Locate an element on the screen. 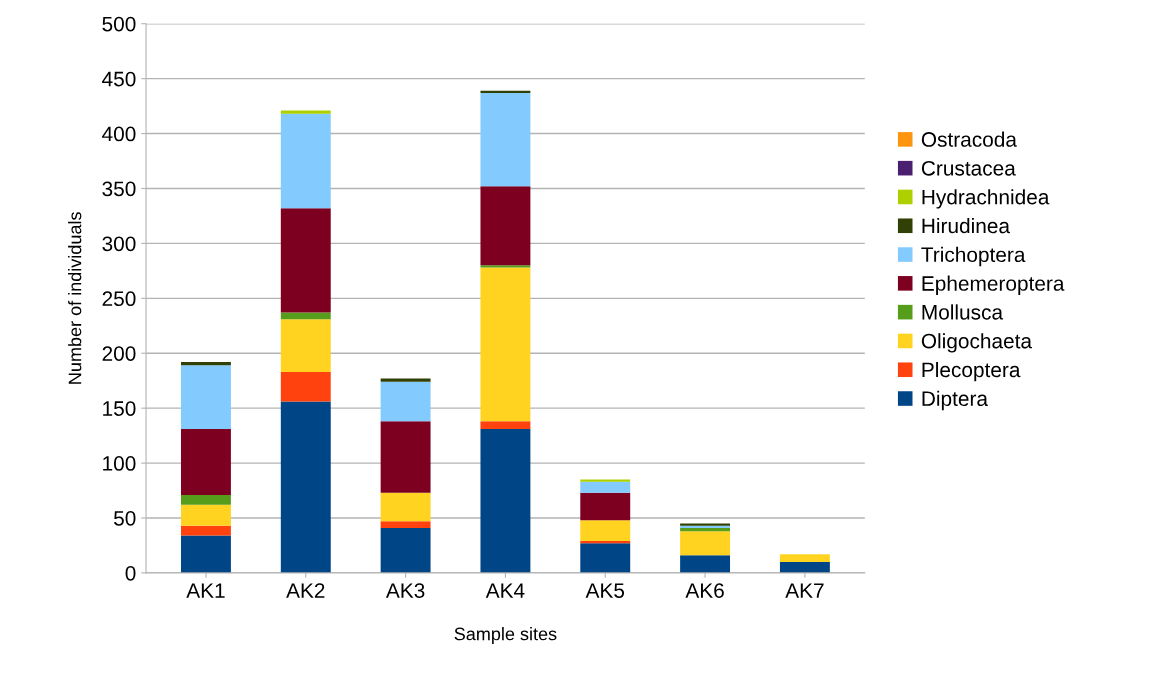  x-tick-label: AK2 is located at coordinates (305, 590).